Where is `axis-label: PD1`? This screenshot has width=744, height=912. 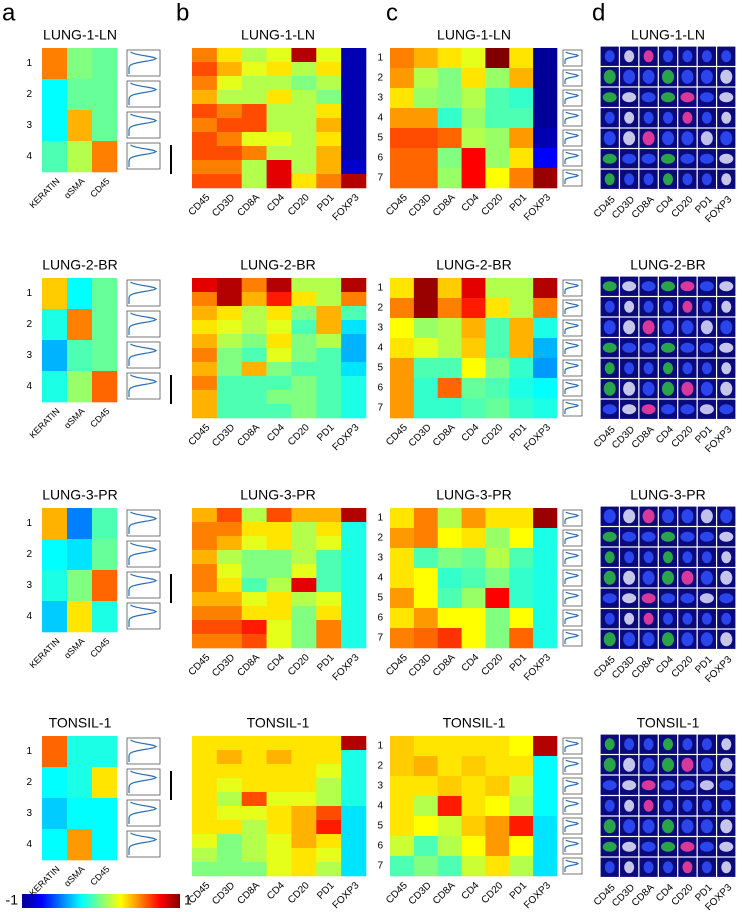
axis-label: PD1 is located at coordinates (326, 203).